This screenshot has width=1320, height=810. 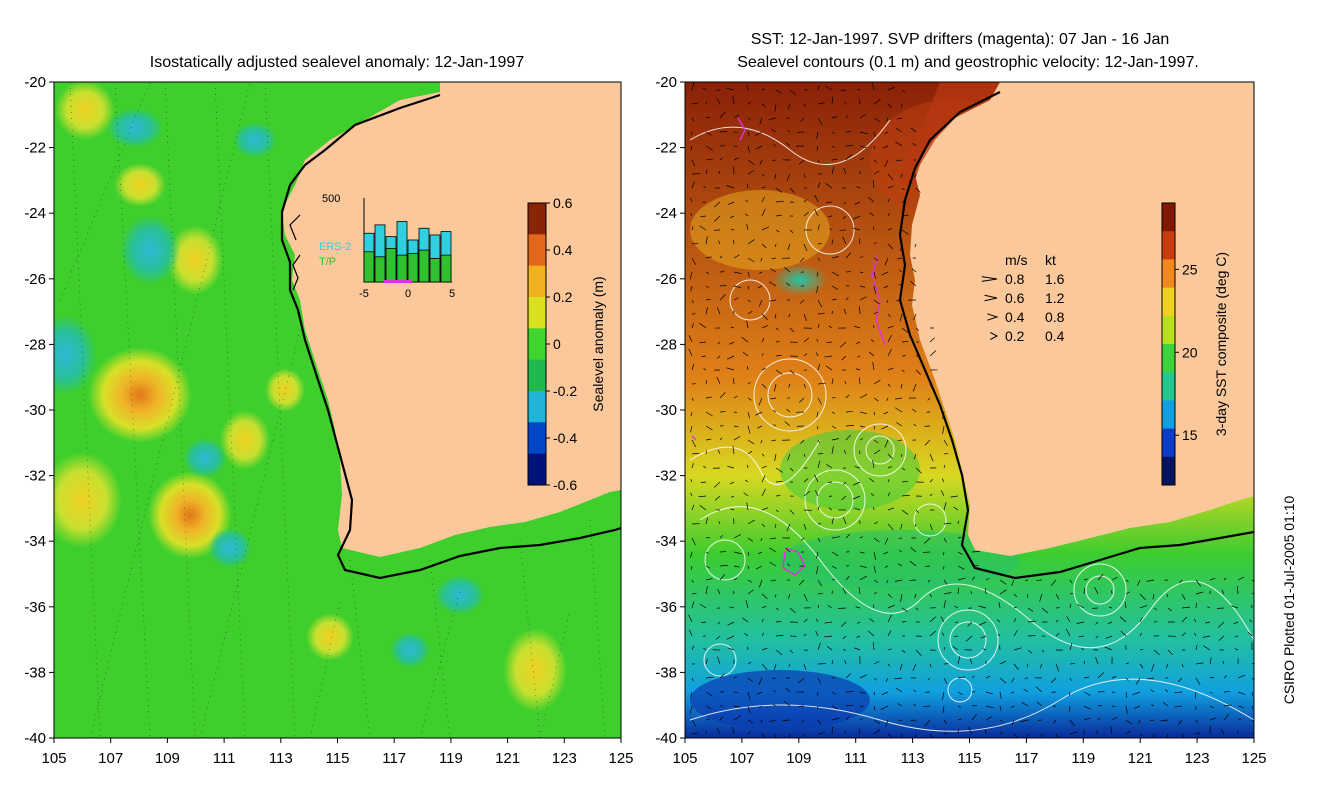 What do you see at coordinates (994, 336) in the screenshot?
I see `speed-legend-arrow` at bounding box center [994, 336].